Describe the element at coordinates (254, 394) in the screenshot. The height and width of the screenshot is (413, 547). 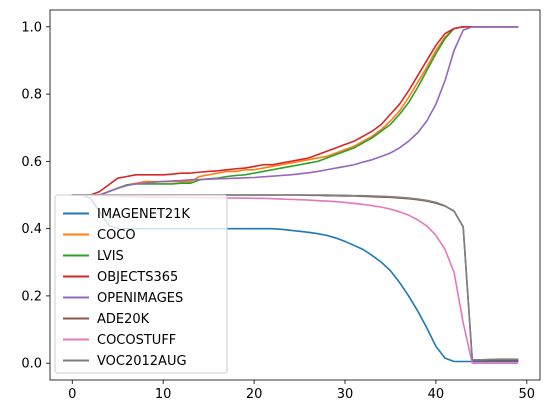
I see `x-tick-label: 20` at that location.